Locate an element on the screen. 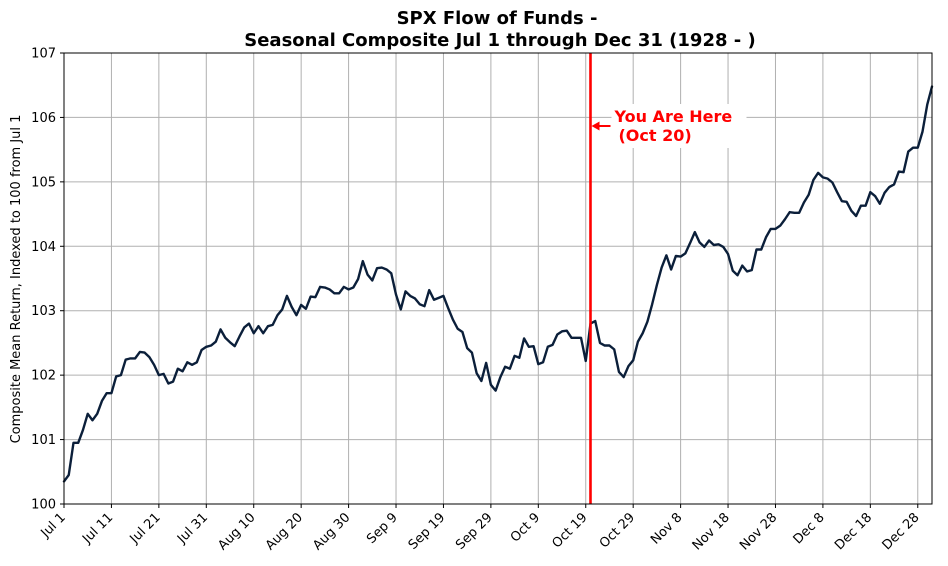 This screenshot has height=566, width=948. x-tick-label: Nov 18 is located at coordinates (711, 531).